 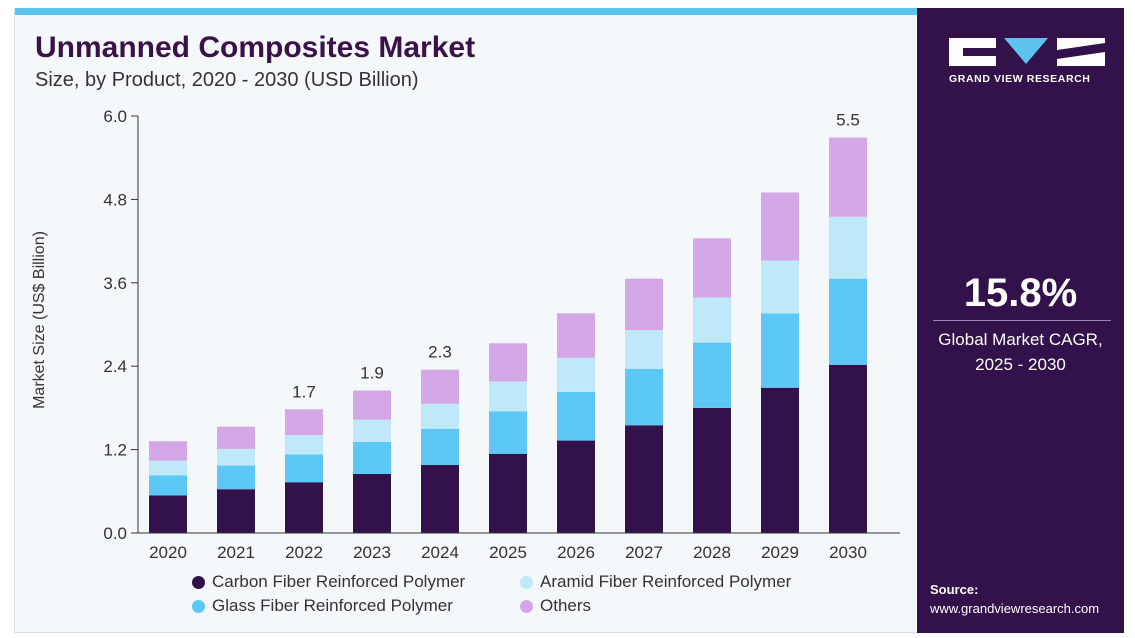 What do you see at coordinates (115, 533) in the screenshot?
I see `y-tick-label: 0.0` at bounding box center [115, 533].